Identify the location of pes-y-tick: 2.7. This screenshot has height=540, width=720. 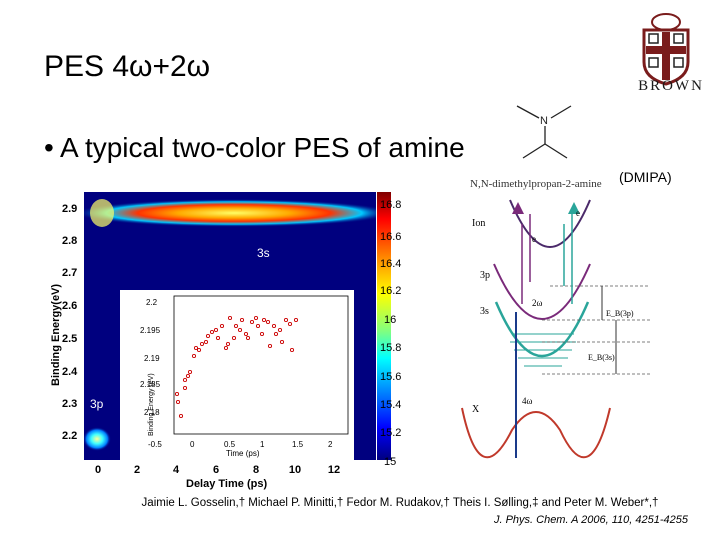
(70, 273).